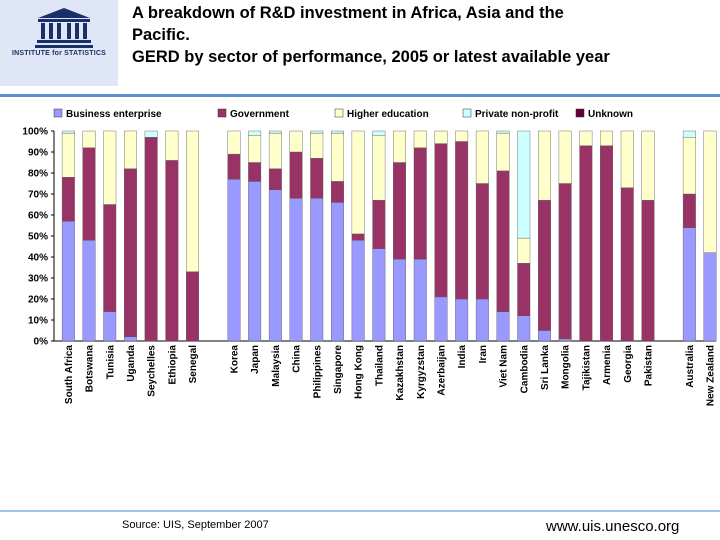 This screenshot has width=720, height=540. I want to click on x-tick-label: Hong Kong, so click(359, 372).